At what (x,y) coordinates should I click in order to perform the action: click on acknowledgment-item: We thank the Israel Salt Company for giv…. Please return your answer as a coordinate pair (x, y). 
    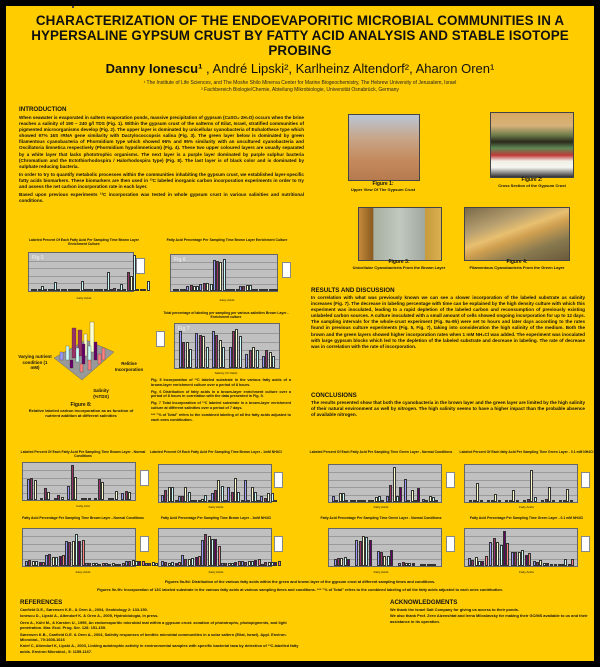
    Looking at the image, I should click on (454, 609).